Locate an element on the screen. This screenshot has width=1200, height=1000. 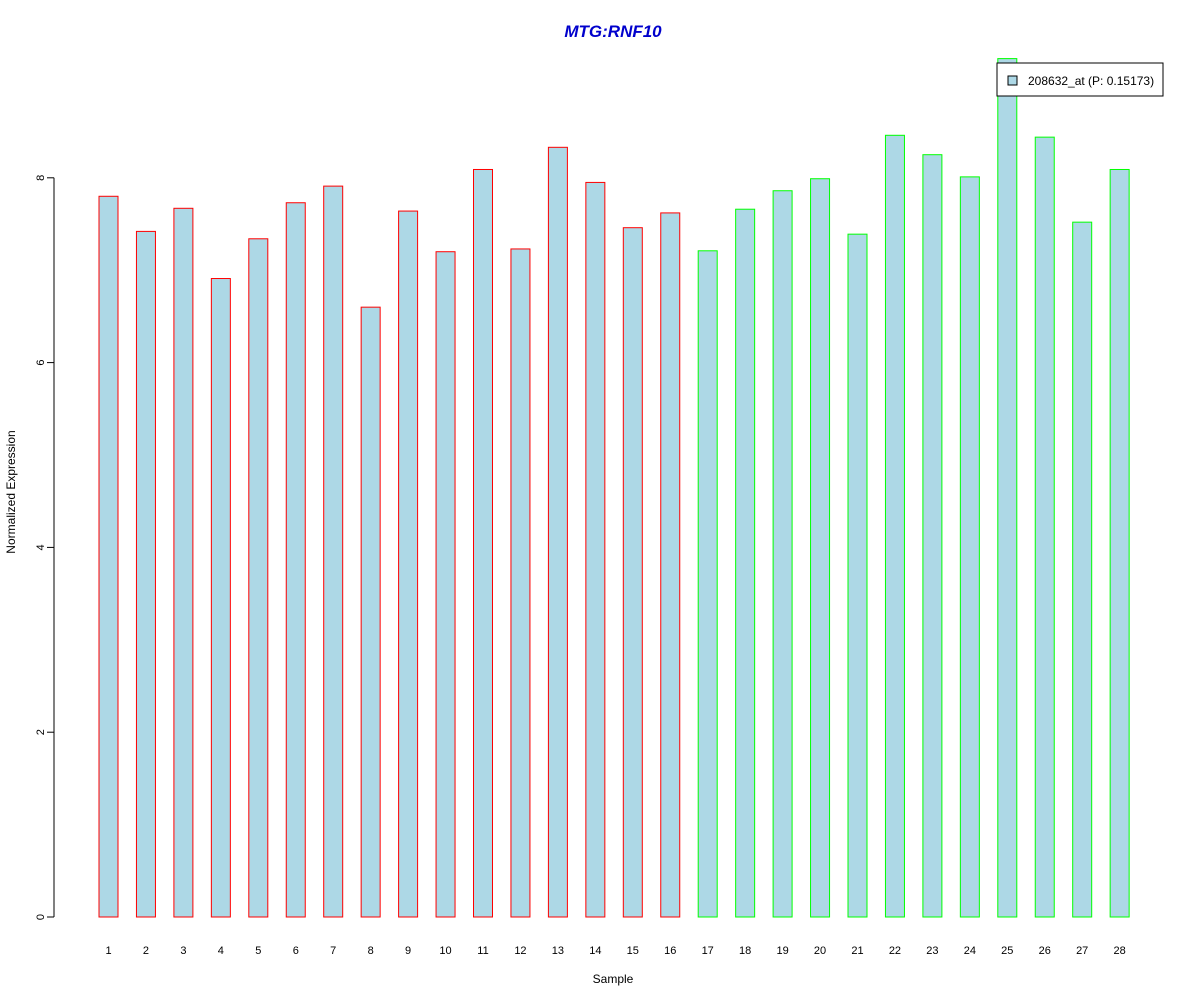
legend-swatch is located at coordinates (1012, 80).